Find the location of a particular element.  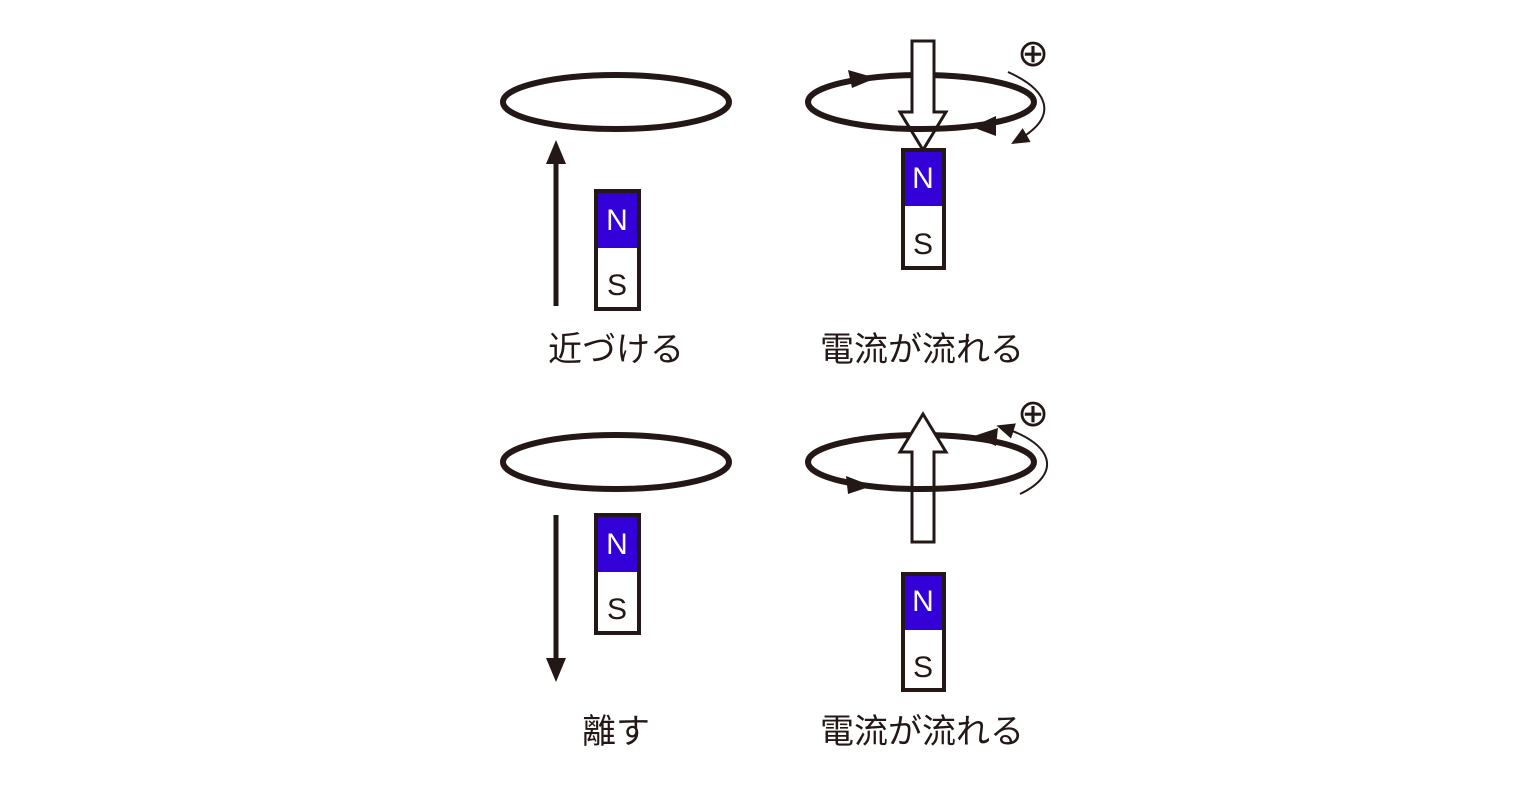

motion-arrow-down is located at coordinates (556, 598).